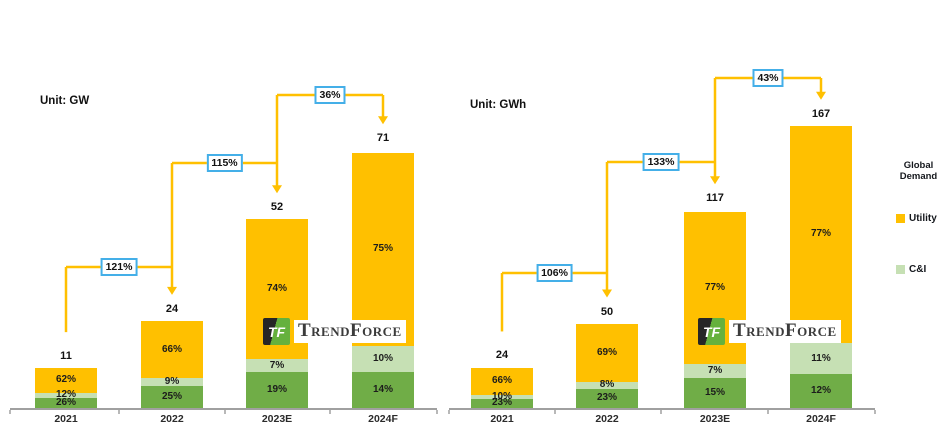 This screenshot has height=429, width=947. What do you see at coordinates (918, 171) in the screenshot?
I see `legend-title: Global Demand` at bounding box center [918, 171].